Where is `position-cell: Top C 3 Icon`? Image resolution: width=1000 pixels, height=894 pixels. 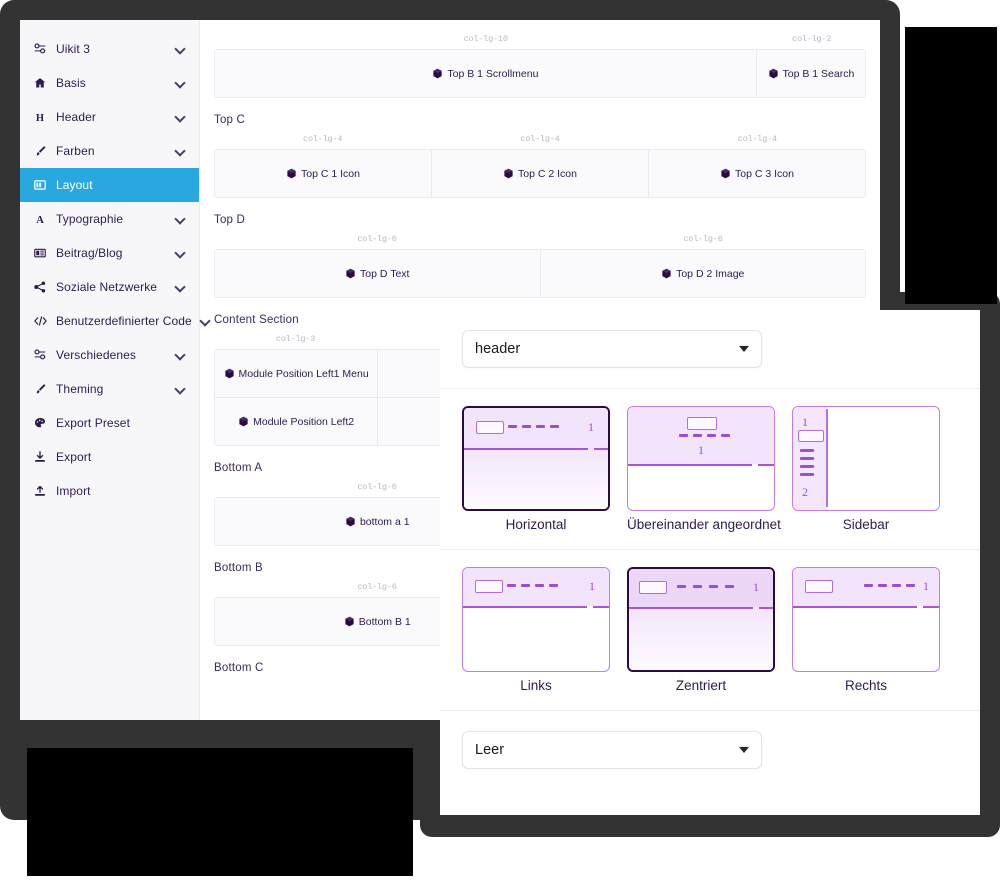 position-cell: Top C 3 Icon is located at coordinates (757, 173).